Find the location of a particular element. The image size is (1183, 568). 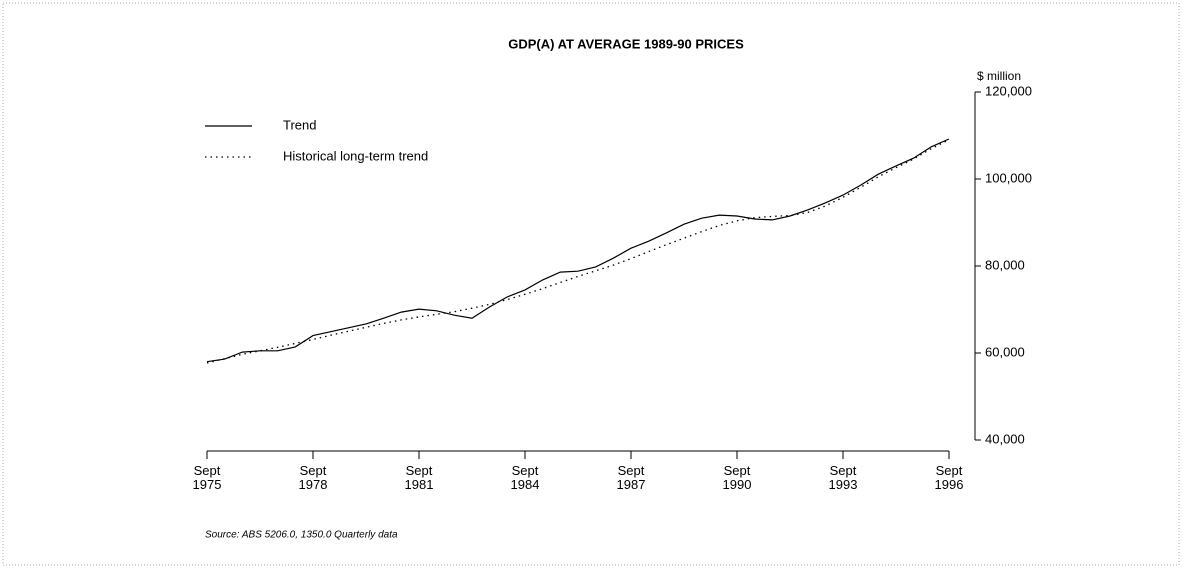

x-tick-label: Sept 1981 is located at coordinates (419, 477).